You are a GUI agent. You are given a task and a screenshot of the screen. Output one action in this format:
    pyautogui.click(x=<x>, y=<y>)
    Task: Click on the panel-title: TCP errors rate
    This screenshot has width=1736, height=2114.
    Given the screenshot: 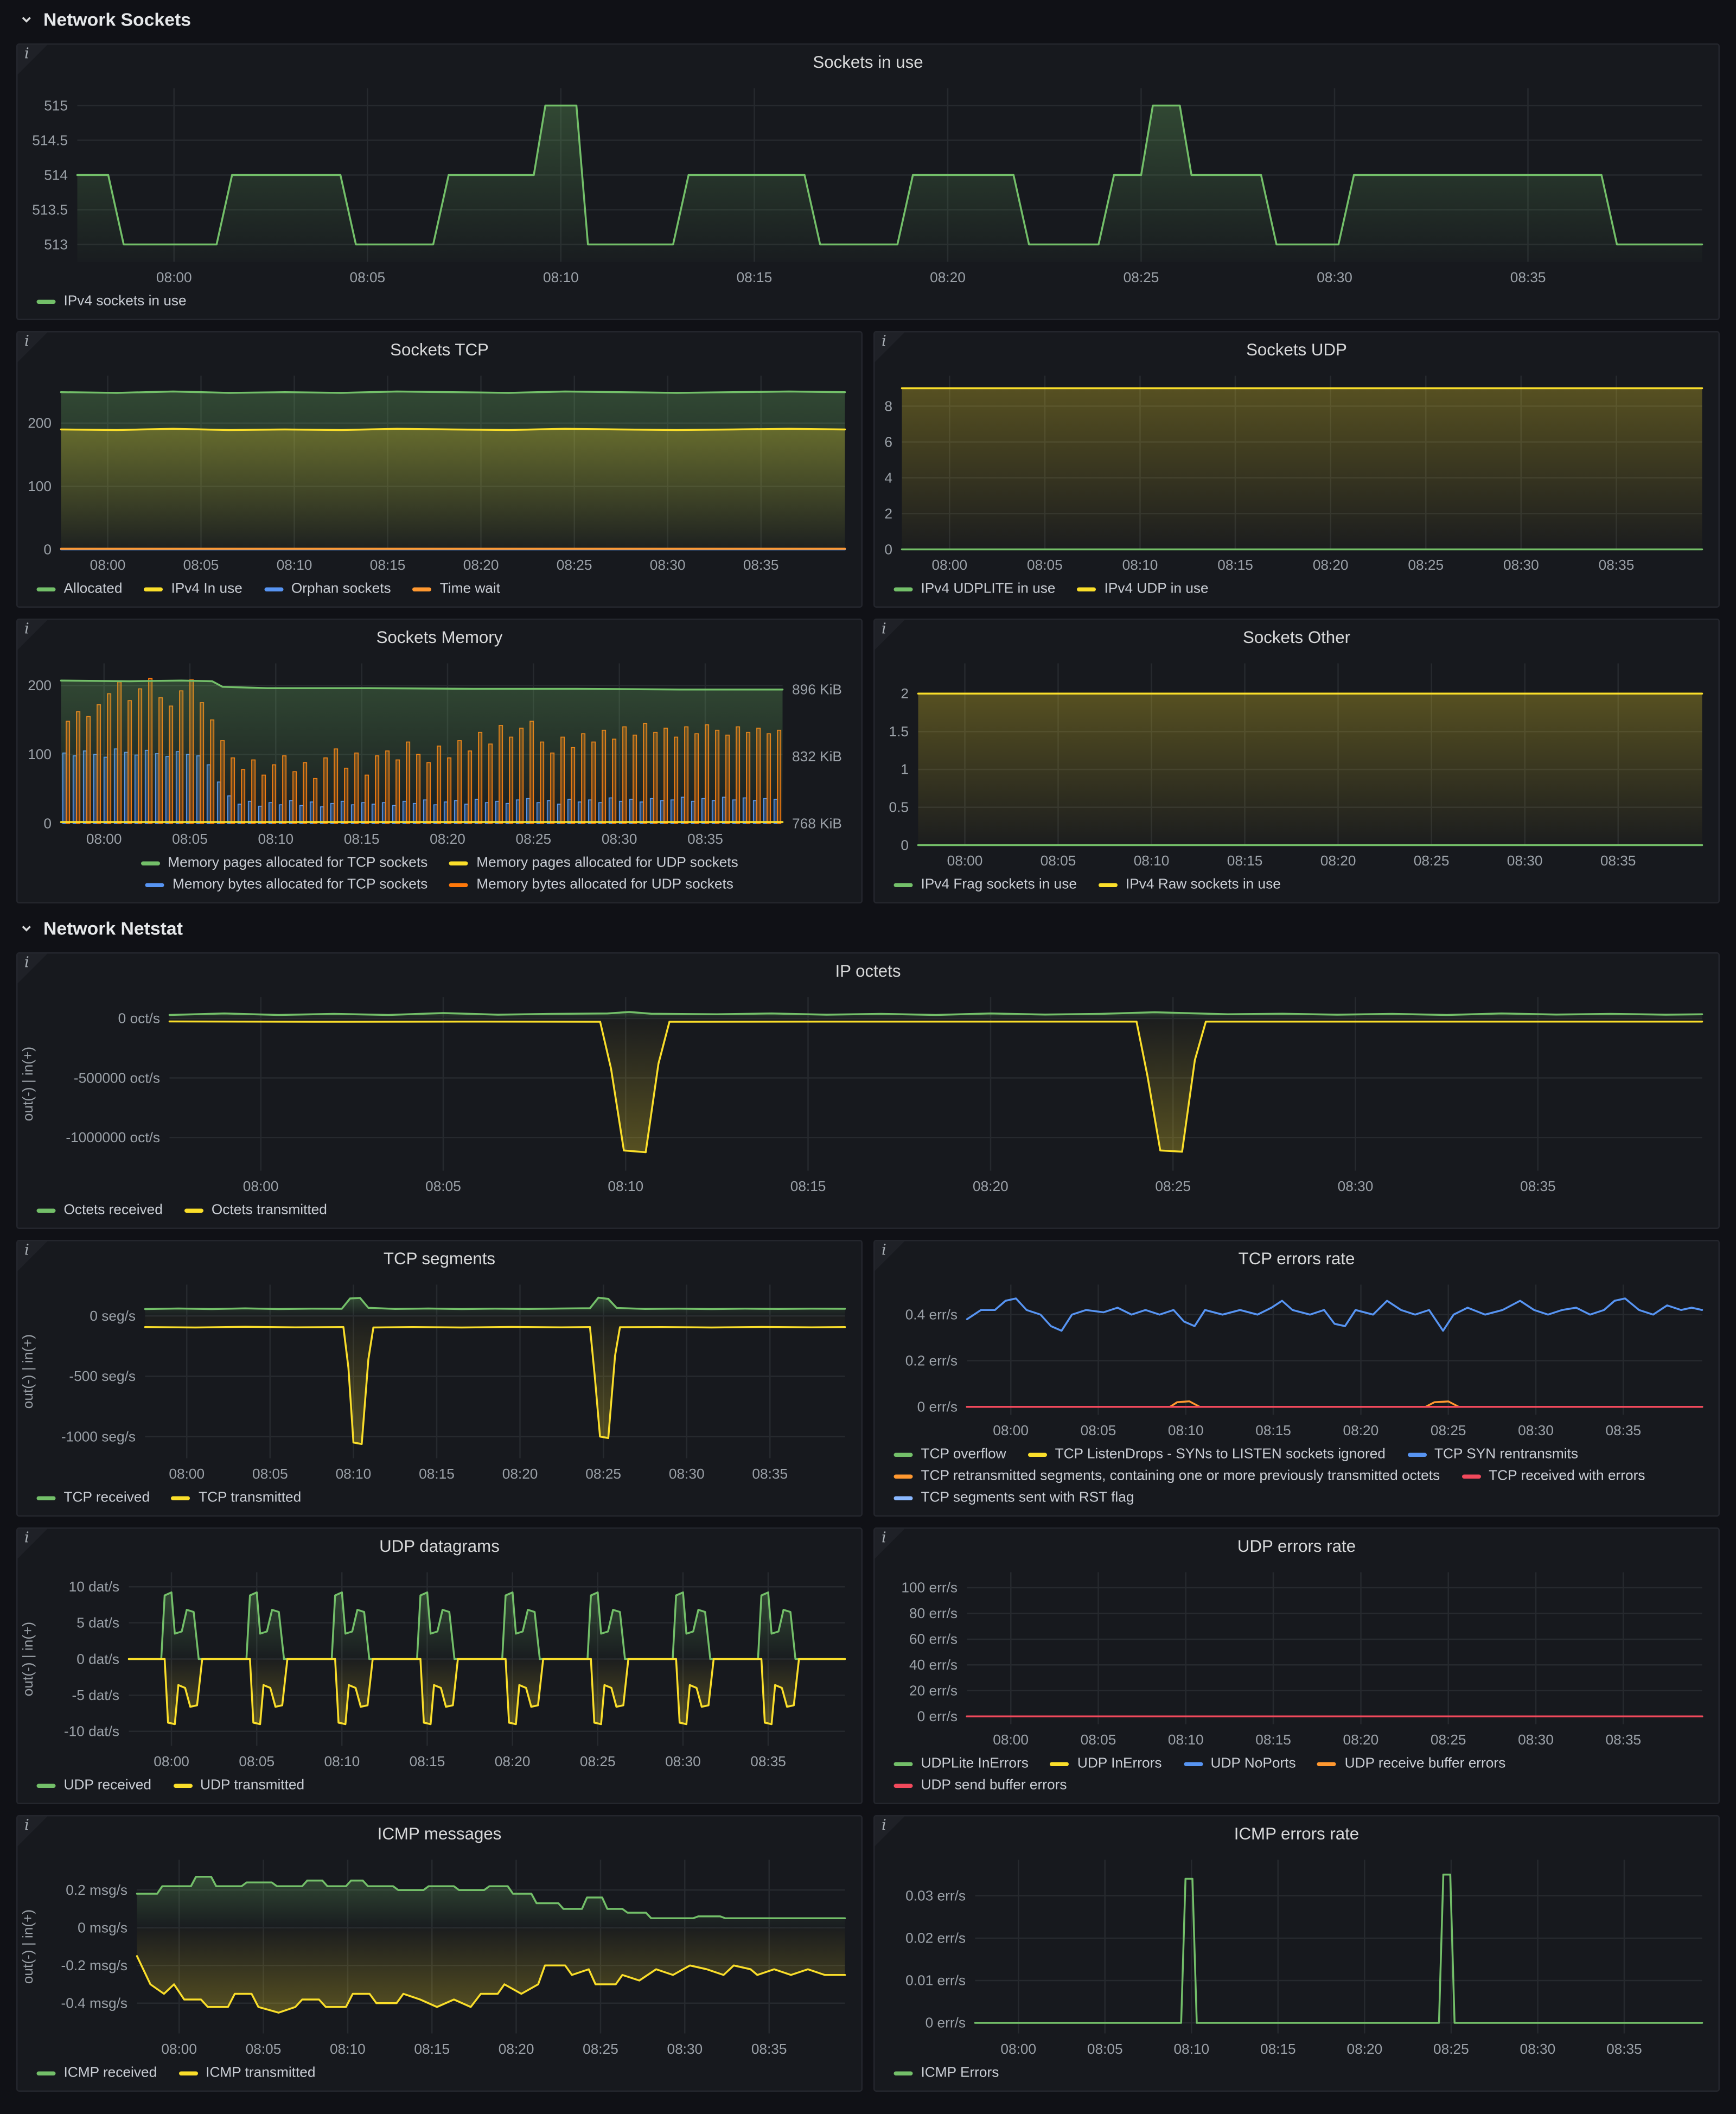 What is the action you would take?
    pyautogui.click(x=1296, y=1259)
    